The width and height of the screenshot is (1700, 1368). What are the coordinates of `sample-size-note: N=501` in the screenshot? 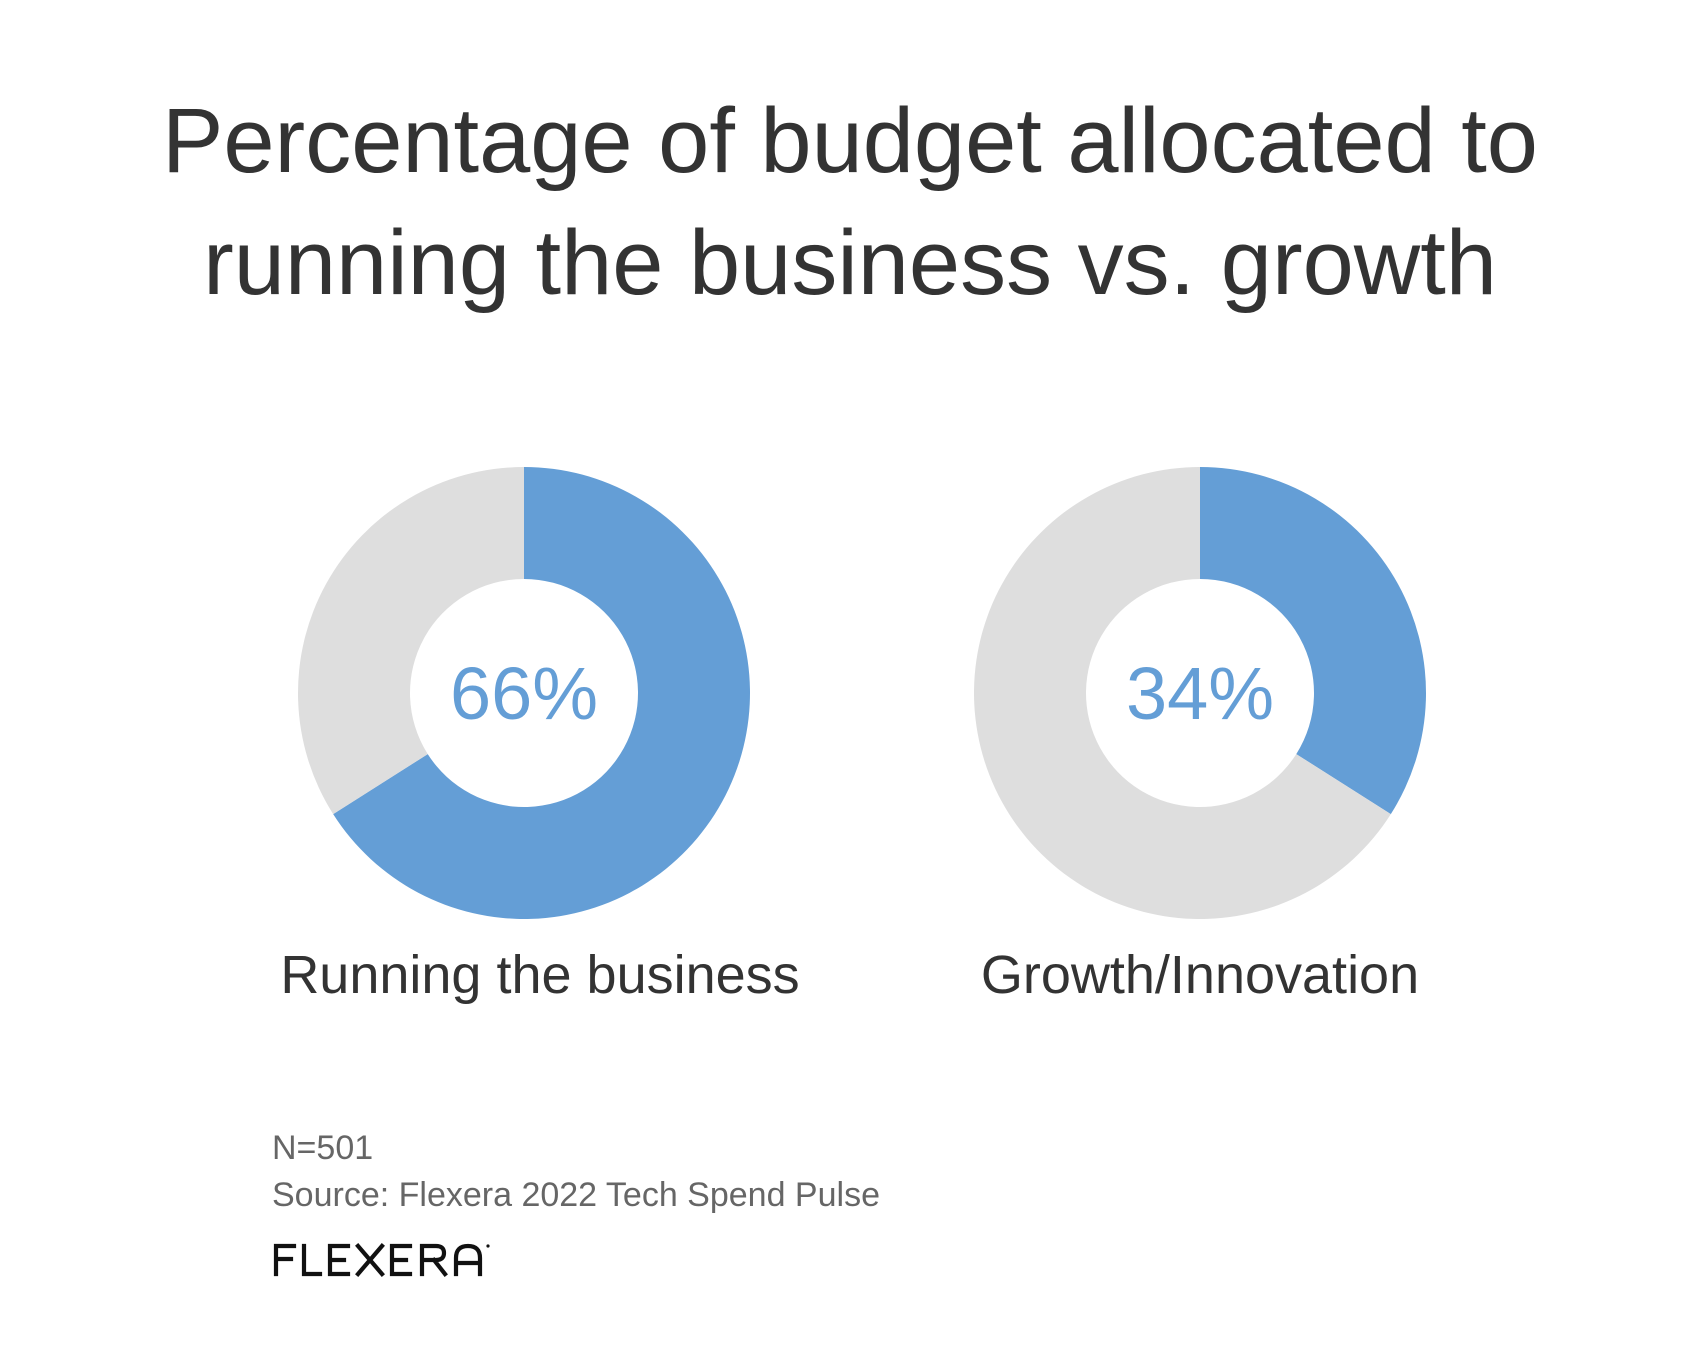 It's located at (323, 1148).